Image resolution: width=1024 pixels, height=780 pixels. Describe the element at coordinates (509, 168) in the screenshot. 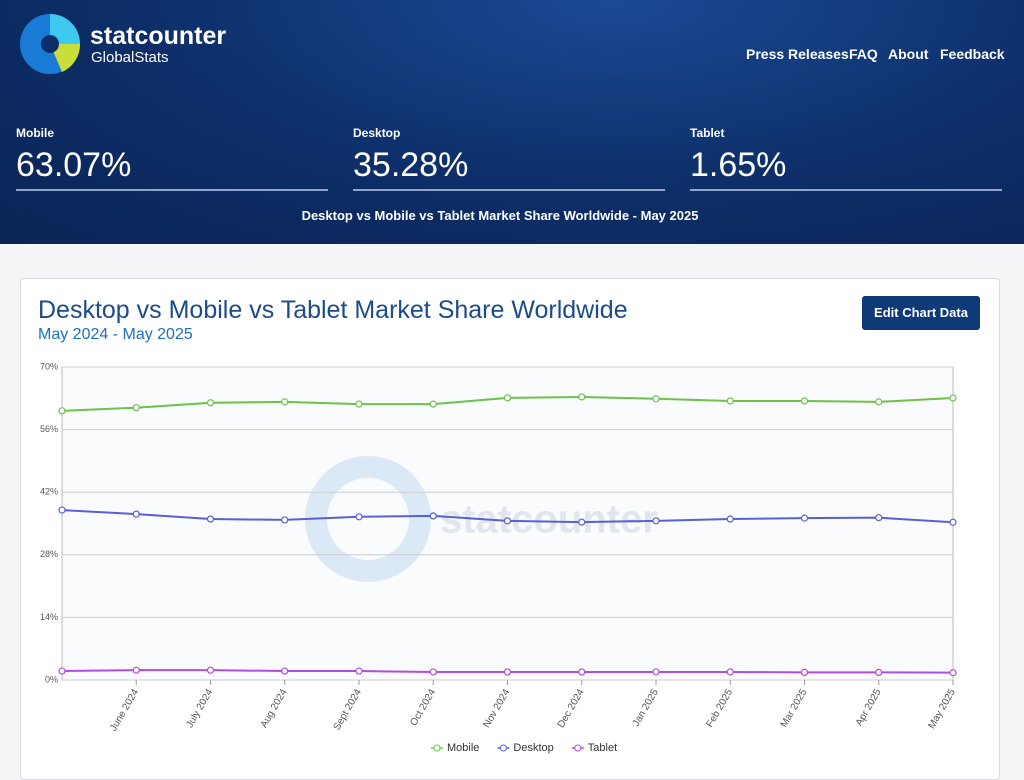

I see `stat-value: 35.28%` at that location.